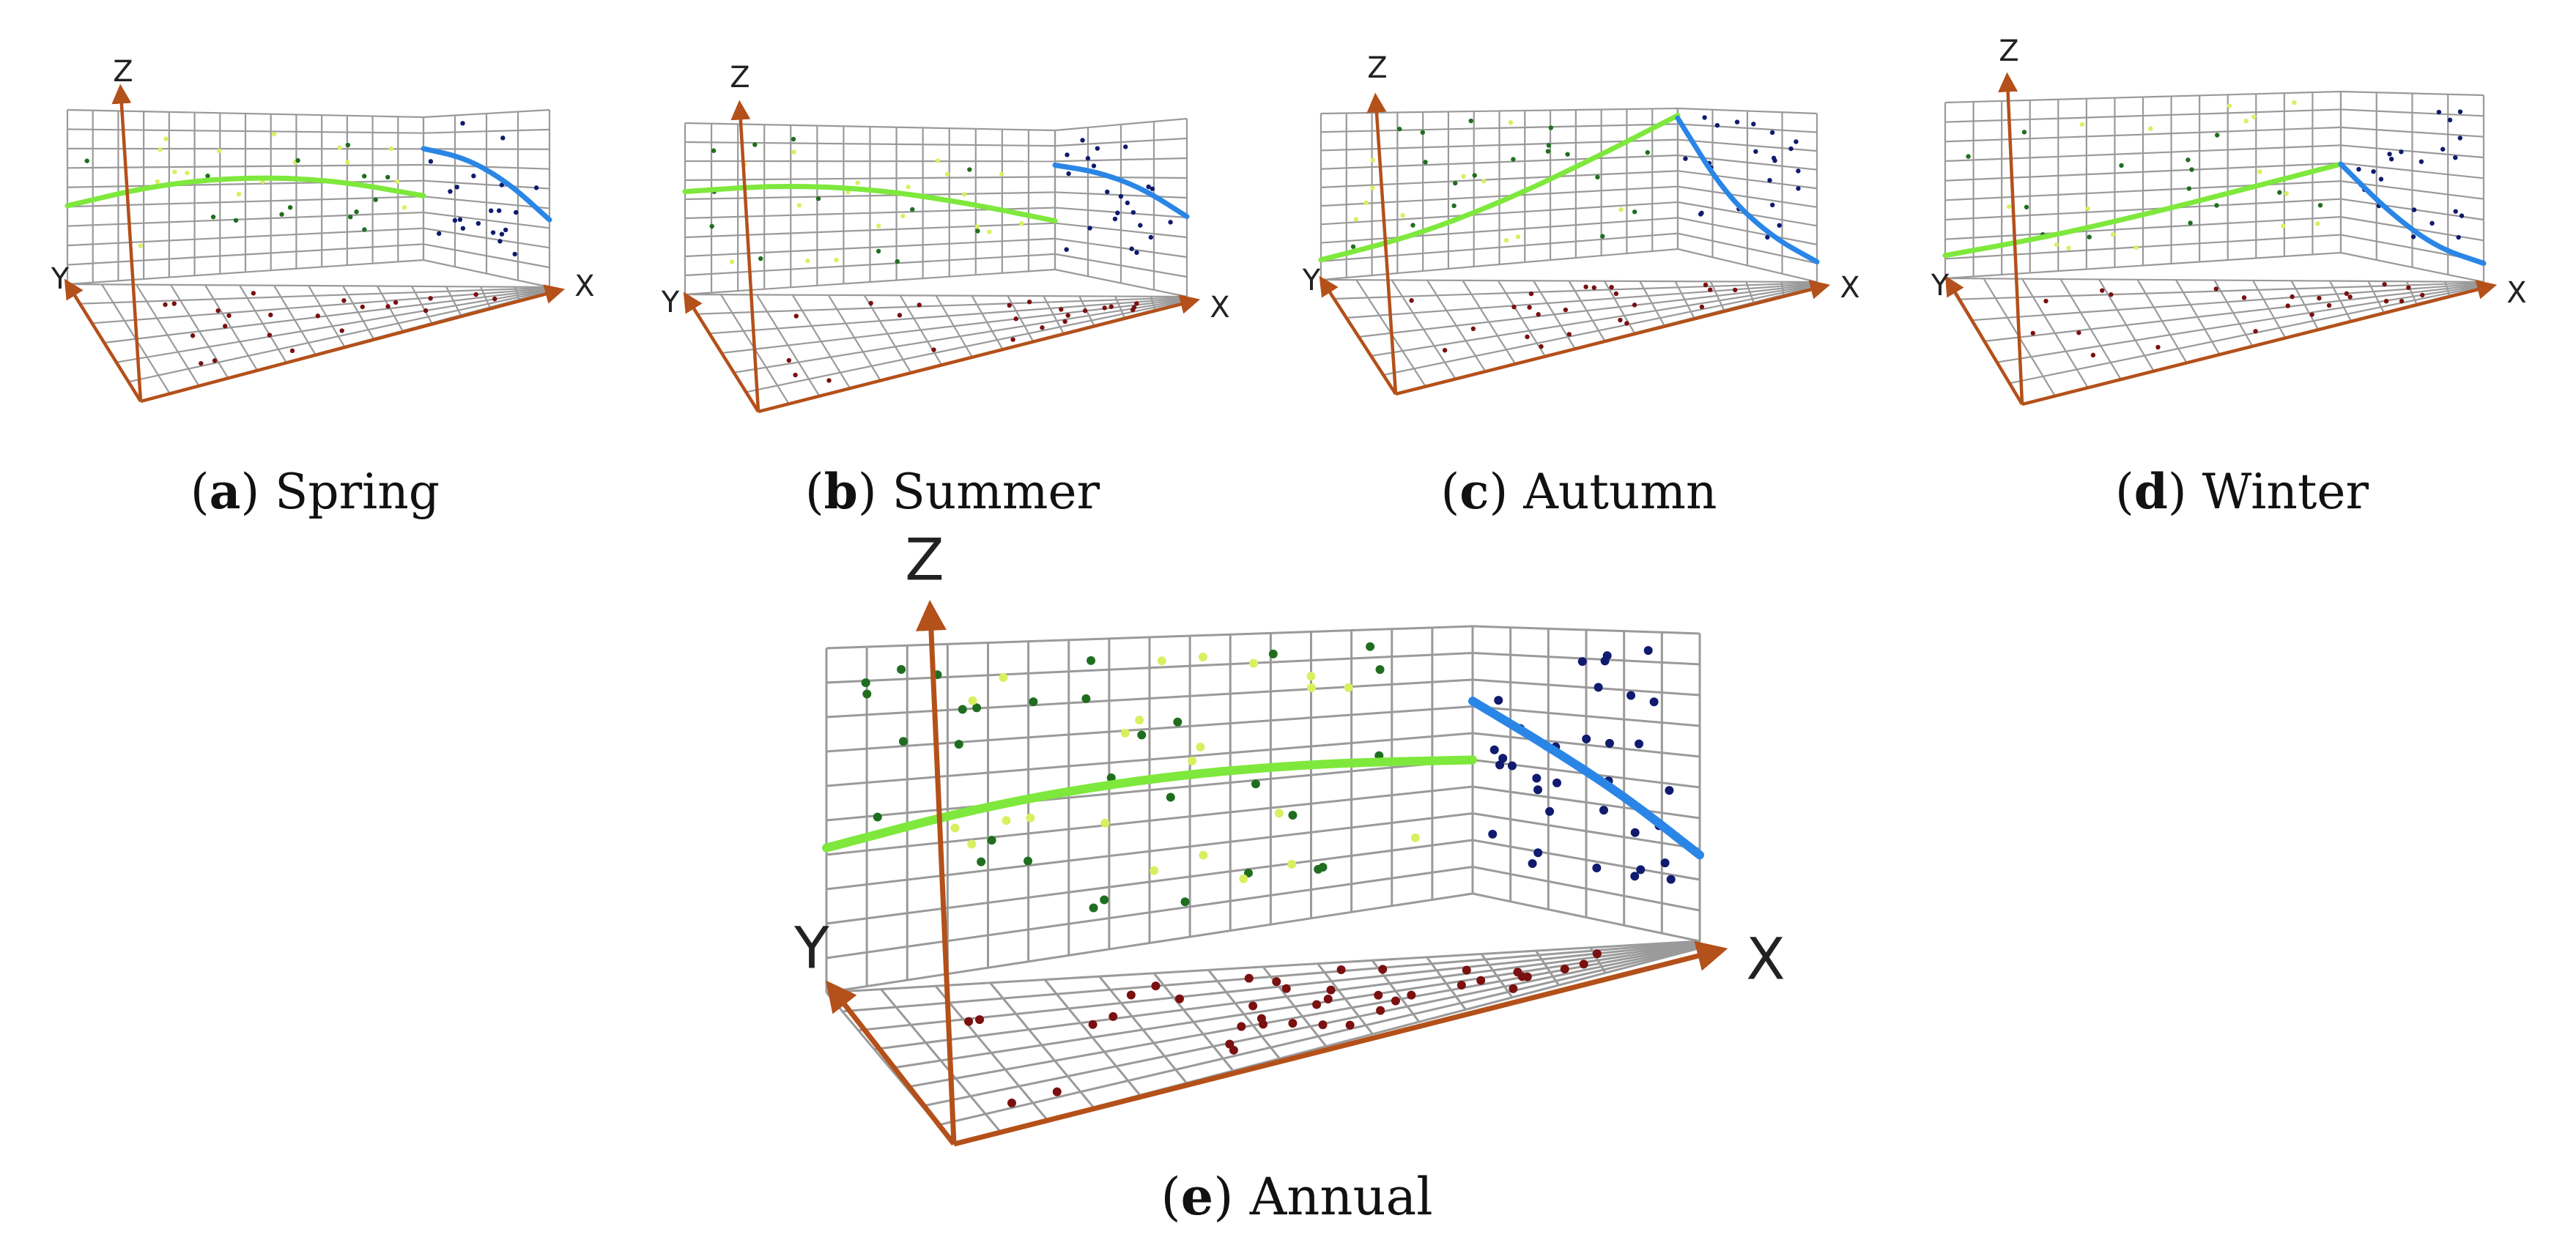 The width and height of the screenshot is (2576, 1251). I want to click on caption-text: Winter, so click(2285, 492).